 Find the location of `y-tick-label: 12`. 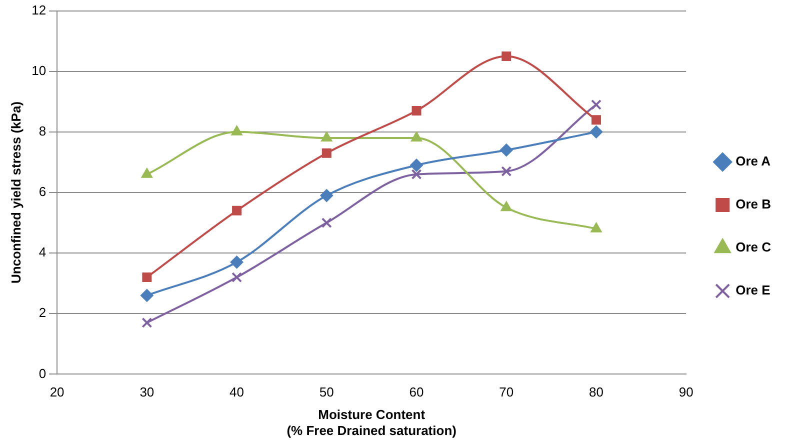

y-tick-label: 12 is located at coordinates (39, 10).